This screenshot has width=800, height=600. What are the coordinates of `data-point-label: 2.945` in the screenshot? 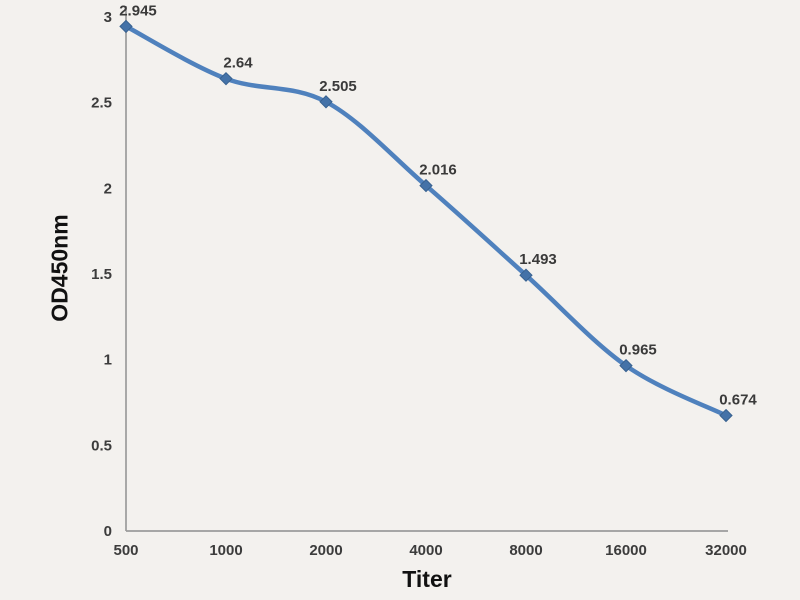 It's located at (138, 10).